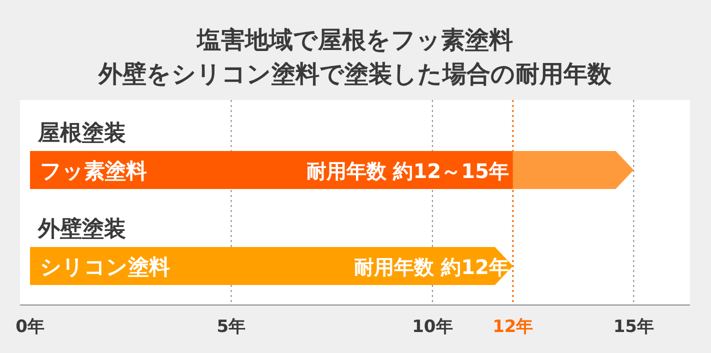 This screenshot has height=353, width=711. Describe the element at coordinates (633, 327) in the screenshot. I see `x-tick-label: 15年` at that location.